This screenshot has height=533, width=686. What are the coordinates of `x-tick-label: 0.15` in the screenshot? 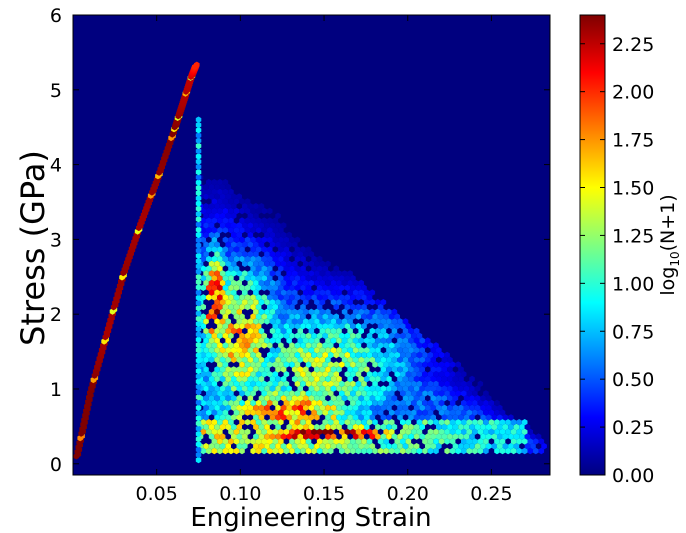 It's located at (324, 494).